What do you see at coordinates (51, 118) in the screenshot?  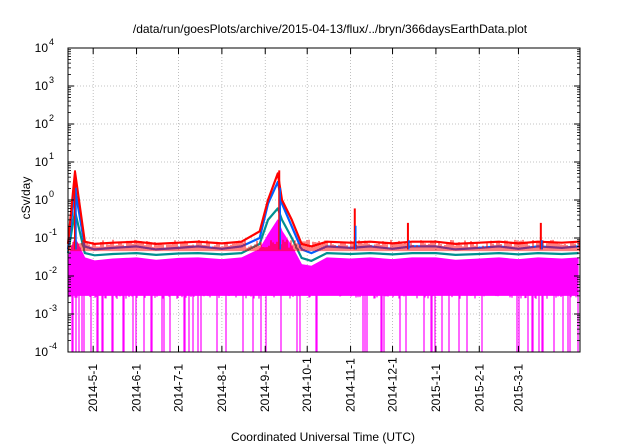 I see `y-tick-exponent: 2` at bounding box center [51, 118].